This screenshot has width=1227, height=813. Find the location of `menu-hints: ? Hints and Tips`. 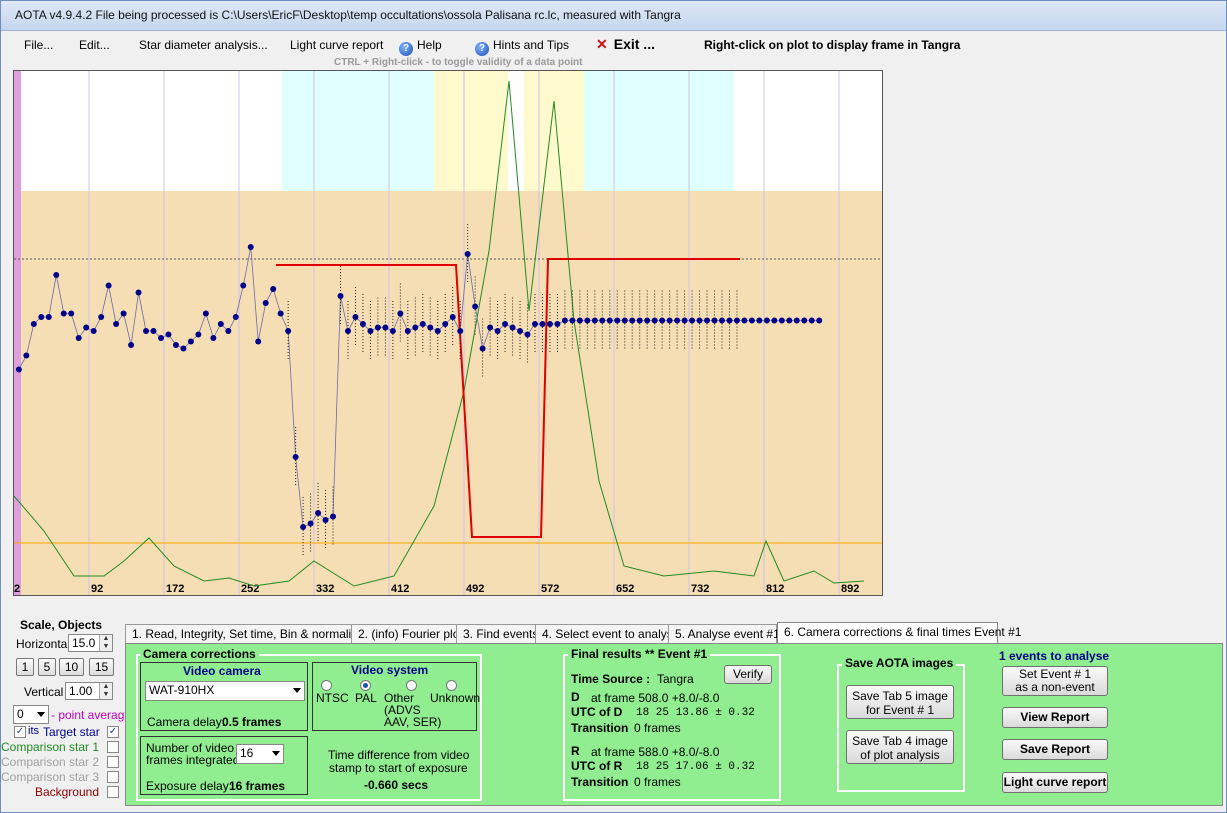

menu-hints: ? Hints and Tips is located at coordinates (522, 47).